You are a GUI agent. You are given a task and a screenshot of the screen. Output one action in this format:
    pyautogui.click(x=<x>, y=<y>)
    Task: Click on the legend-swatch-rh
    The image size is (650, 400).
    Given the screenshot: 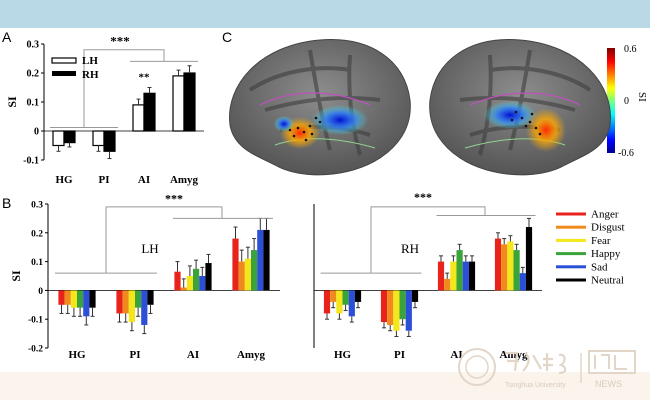 What is the action you would take?
    pyautogui.click(x=64, y=73)
    